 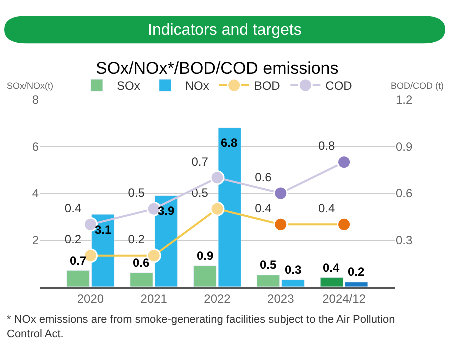 What do you see at coordinates (225, 30) in the screenshot?
I see `chart-title: Indicators and targets` at bounding box center [225, 30].